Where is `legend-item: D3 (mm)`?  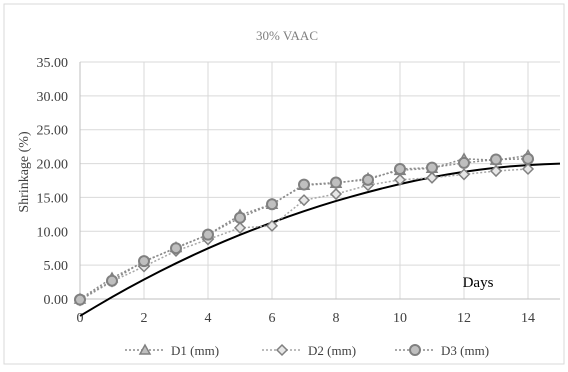
legend-item: D3 (mm) is located at coordinates (442, 350).